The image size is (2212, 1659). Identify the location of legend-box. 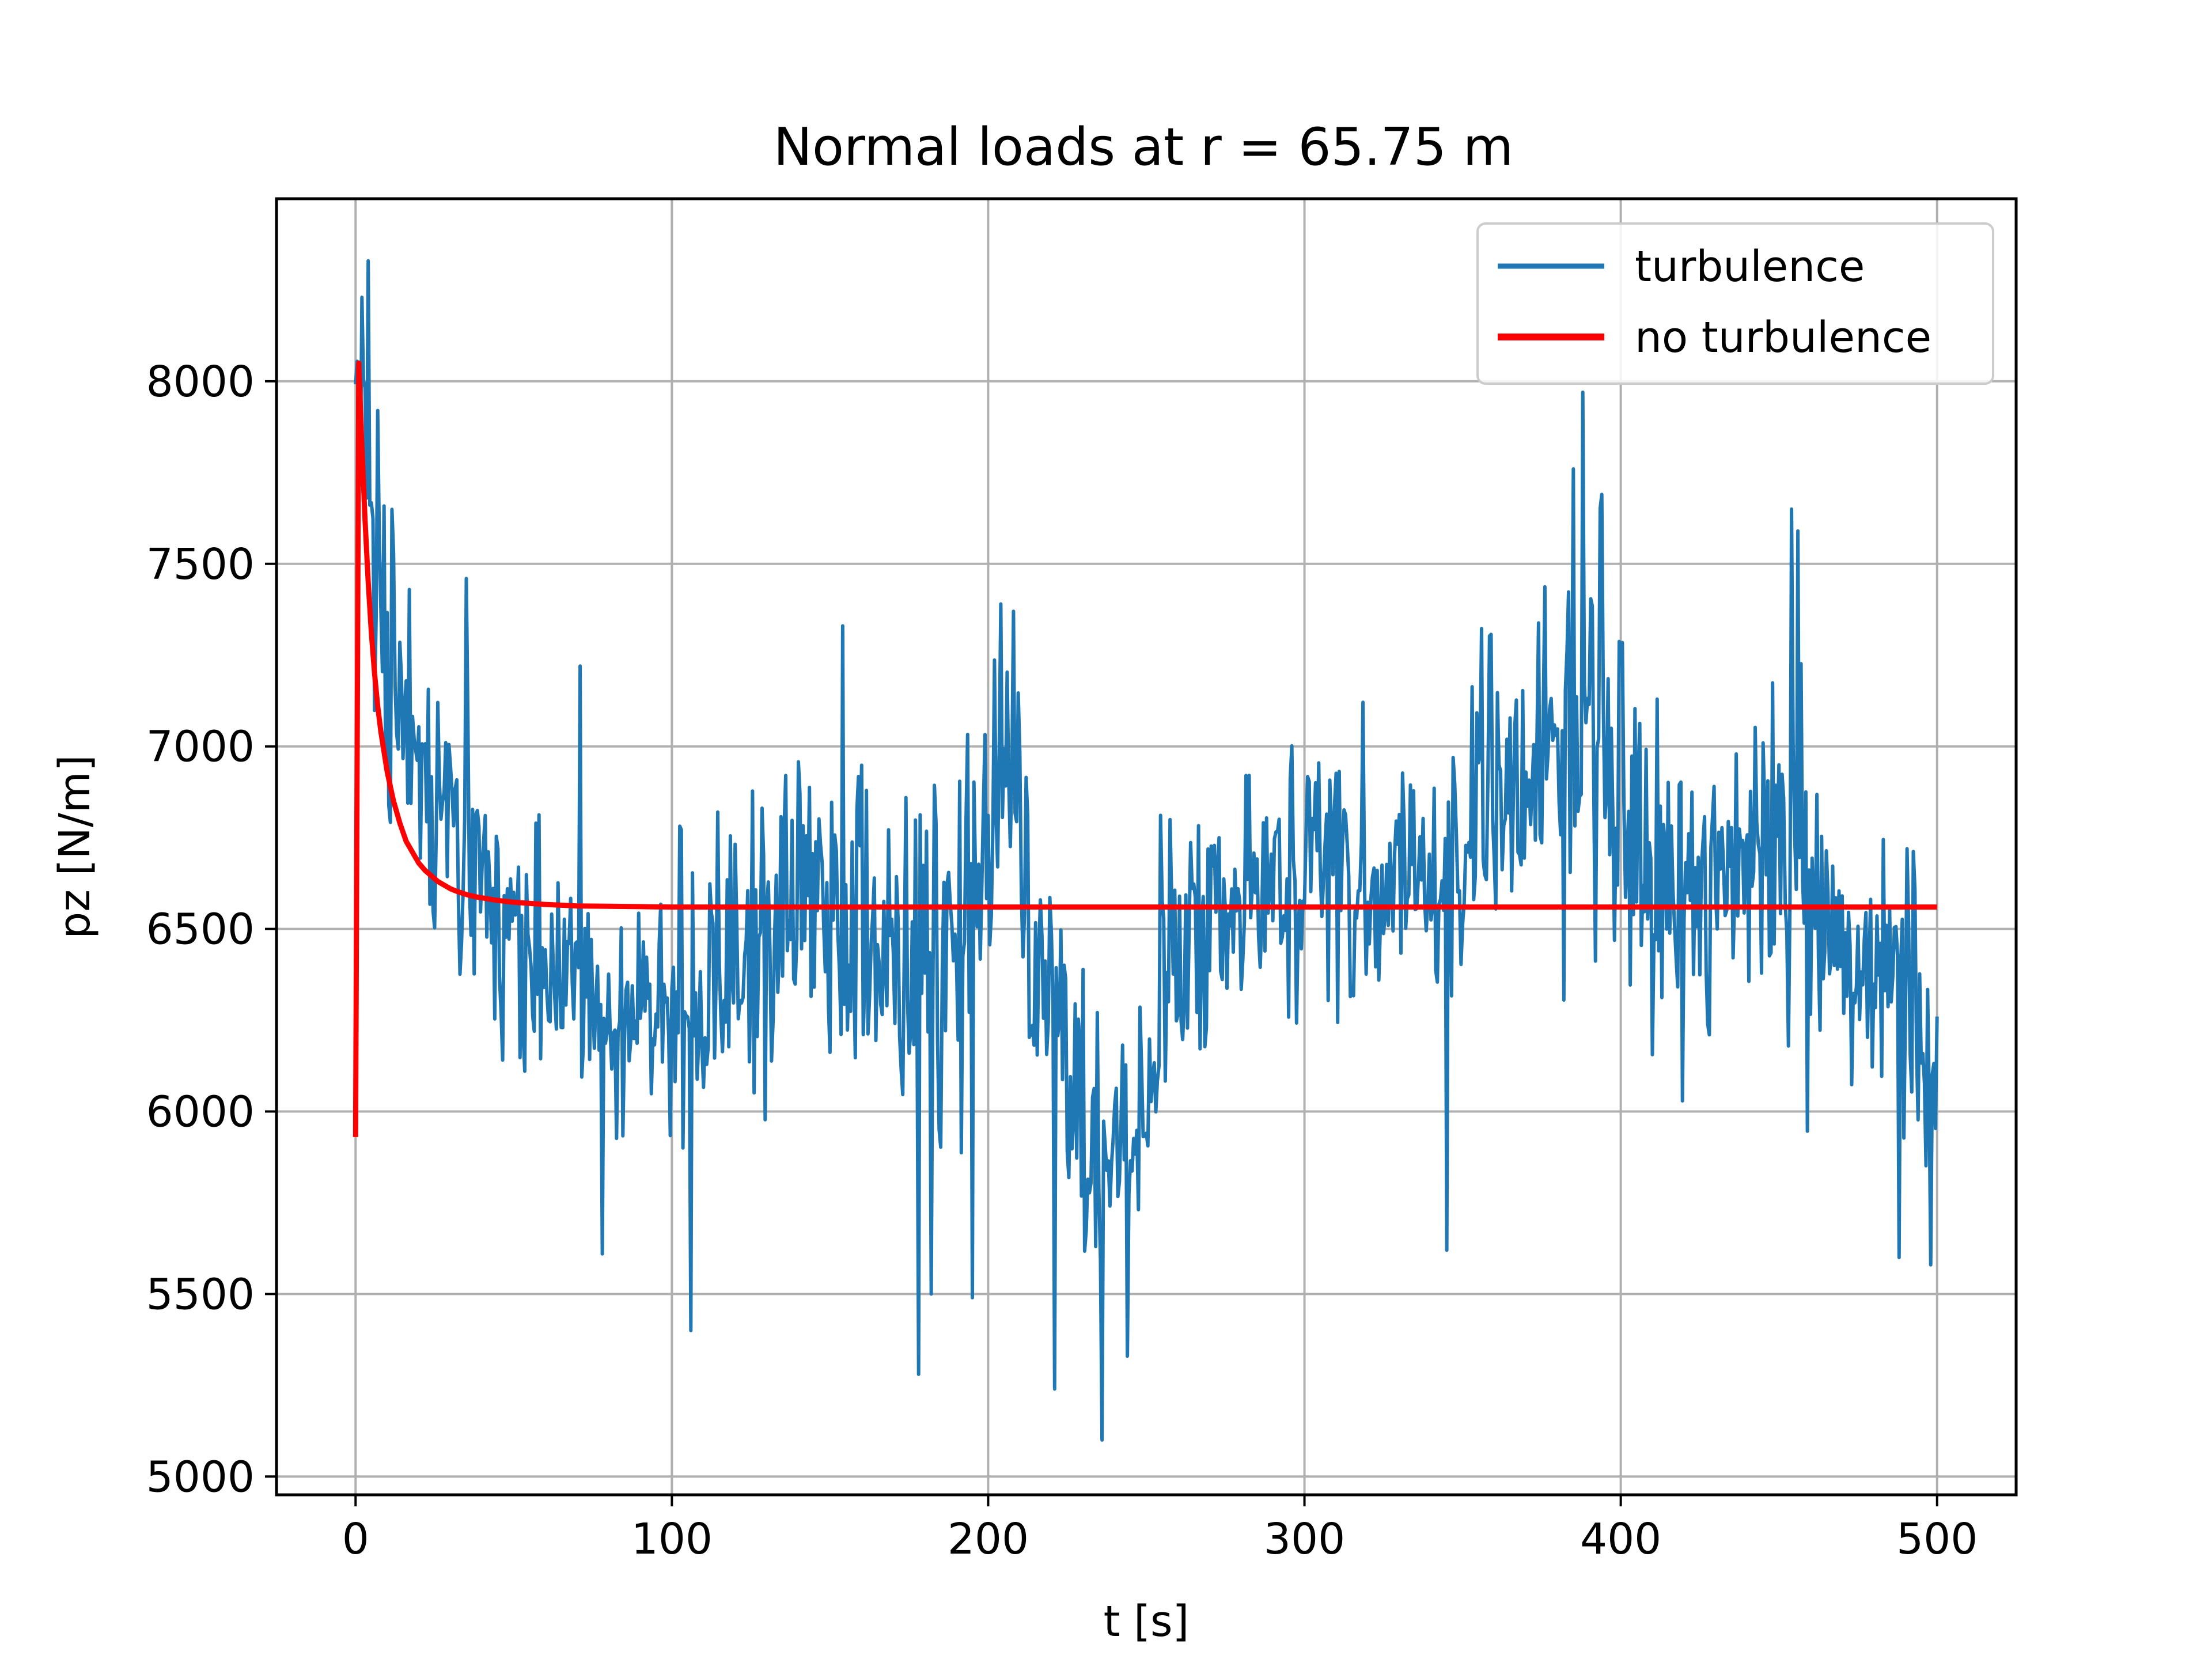
(1735, 303).